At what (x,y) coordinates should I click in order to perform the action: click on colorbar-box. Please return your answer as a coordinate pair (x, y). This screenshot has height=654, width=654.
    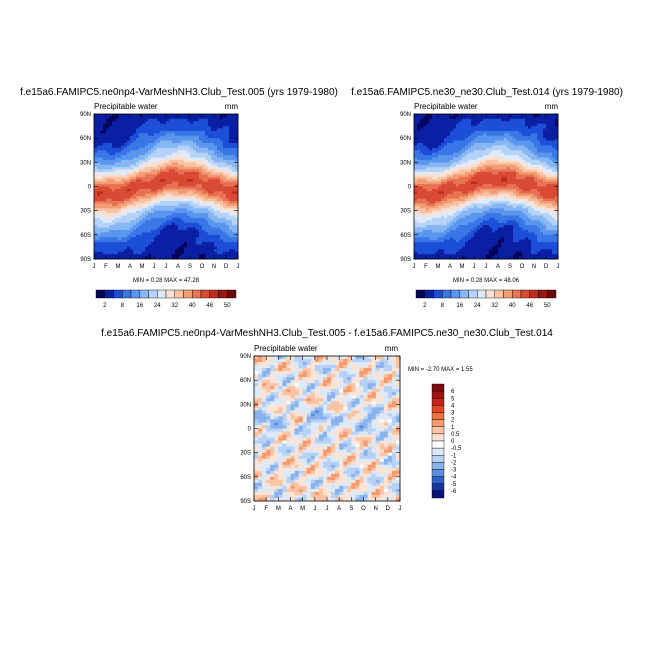
    Looking at the image, I should click on (223, 294).